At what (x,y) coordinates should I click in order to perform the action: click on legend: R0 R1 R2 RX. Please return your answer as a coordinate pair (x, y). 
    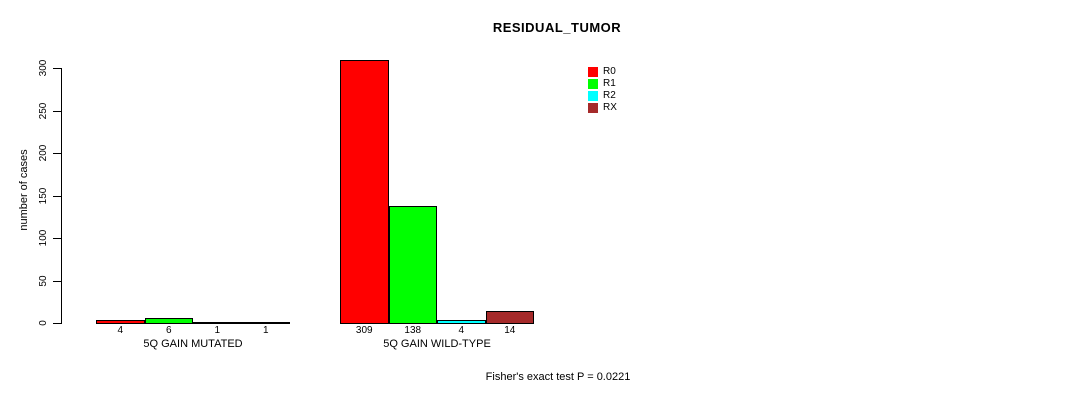
    Looking at the image, I should click on (602, 91).